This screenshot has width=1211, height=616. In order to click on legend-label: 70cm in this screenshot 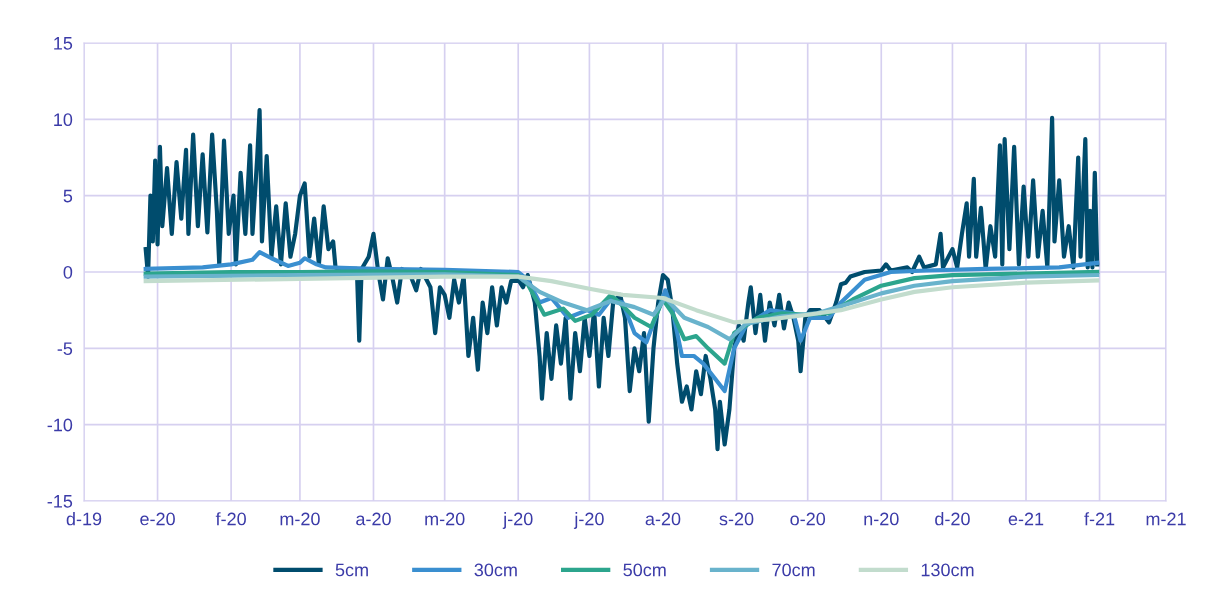, I will do `click(793, 570)`.